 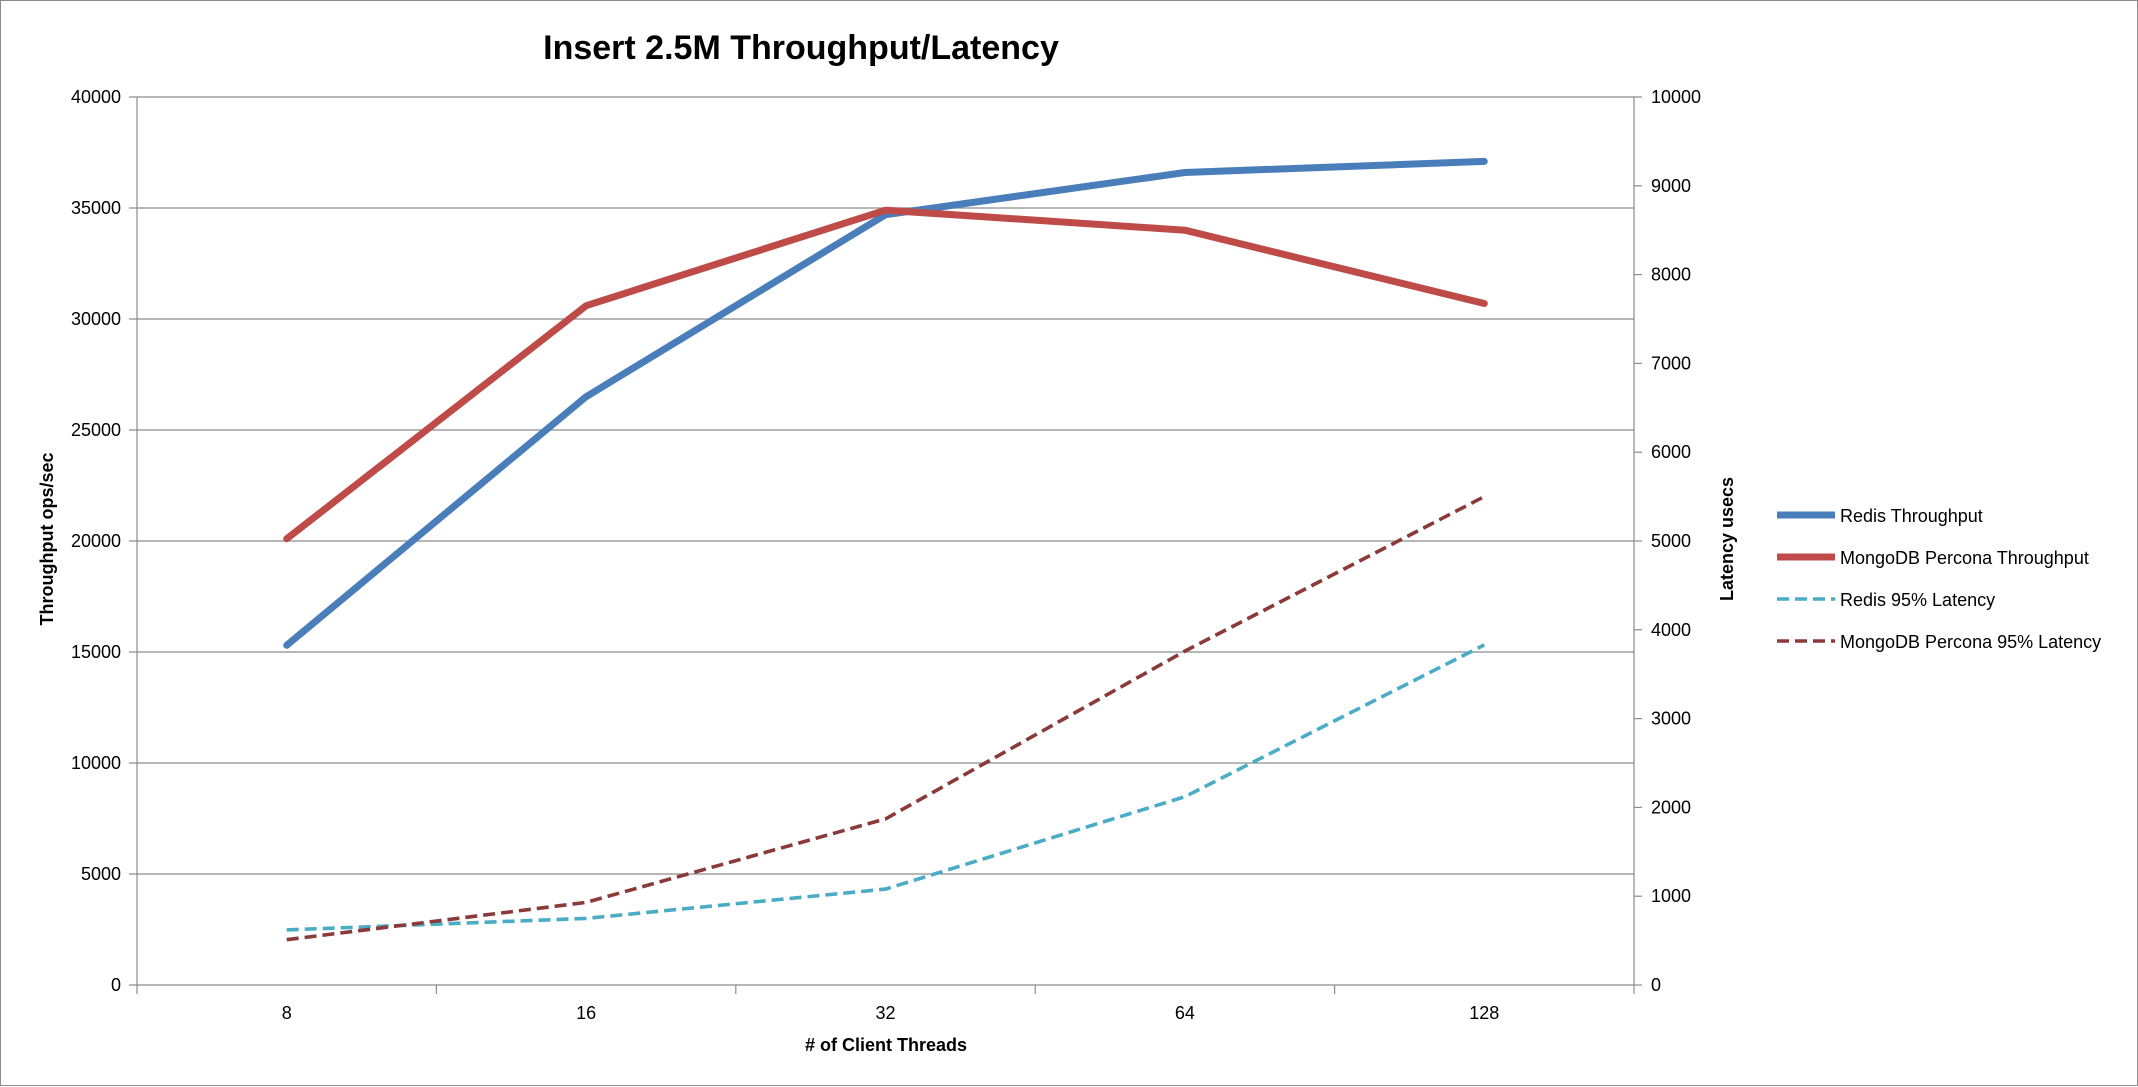 What do you see at coordinates (1671, 807) in the screenshot?
I see `y2-tick-label: 2000` at bounding box center [1671, 807].